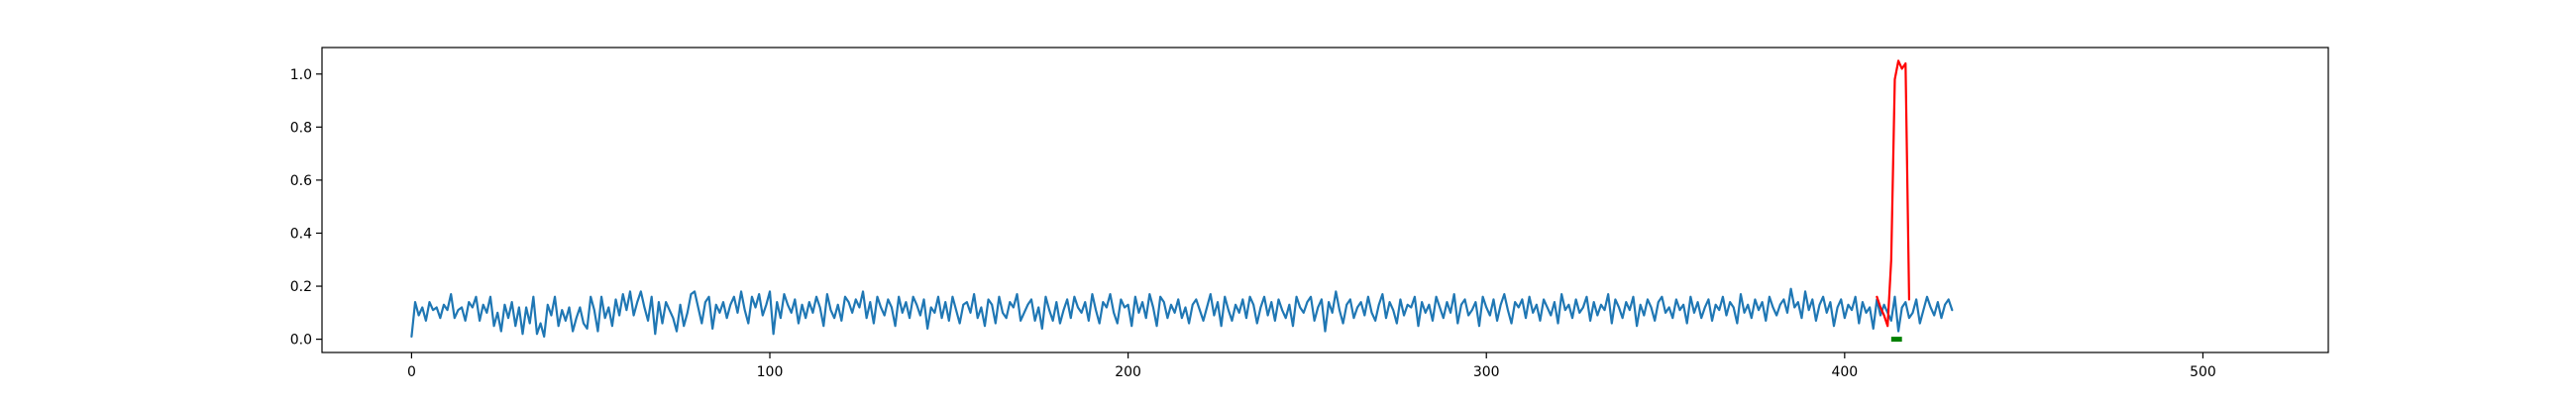 Image resolution: width=2576 pixels, height=401 pixels. I want to click on x-axis: 0 100 200 300 400 500, so click(1312, 366).